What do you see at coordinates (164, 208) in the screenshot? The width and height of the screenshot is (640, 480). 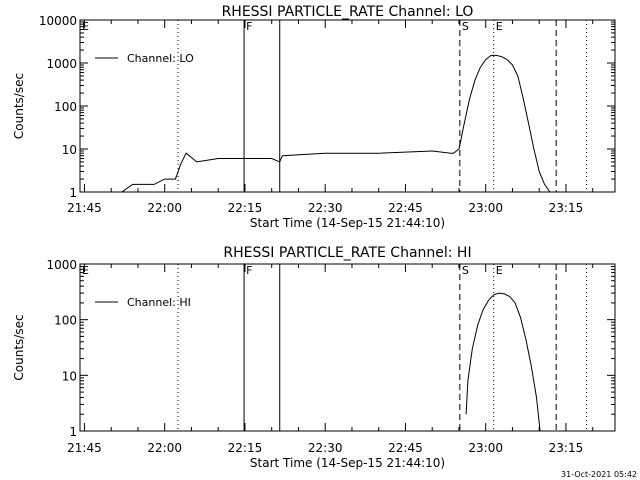 I see `x-tick-label-lo: 22:00` at bounding box center [164, 208].